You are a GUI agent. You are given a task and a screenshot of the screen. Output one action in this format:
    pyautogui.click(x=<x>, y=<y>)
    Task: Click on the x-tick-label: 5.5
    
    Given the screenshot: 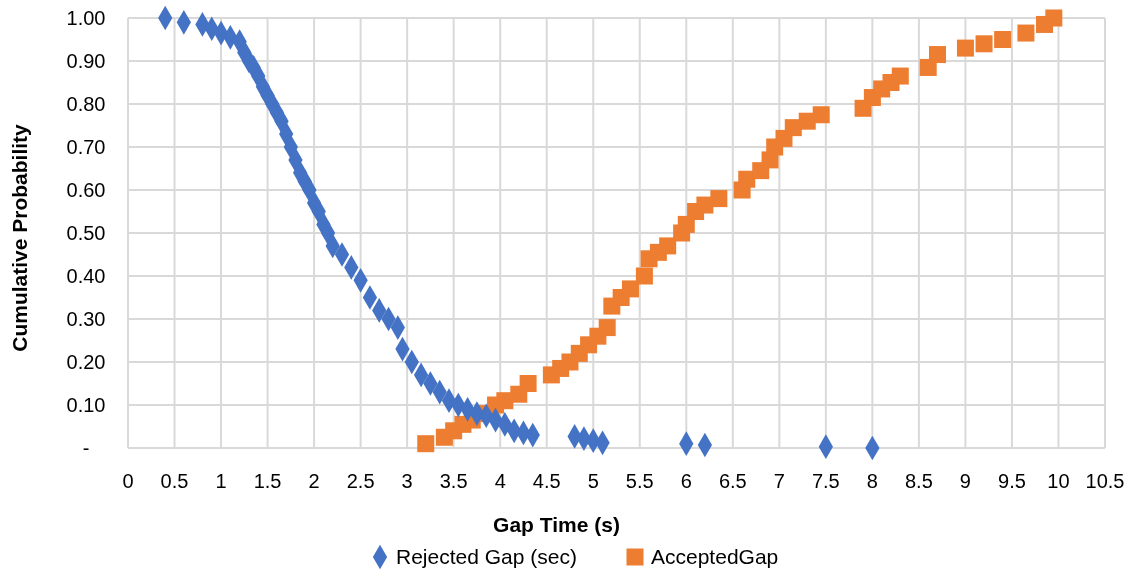 What is the action you would take?
    pyautogui.click(x=639, y=481)
    